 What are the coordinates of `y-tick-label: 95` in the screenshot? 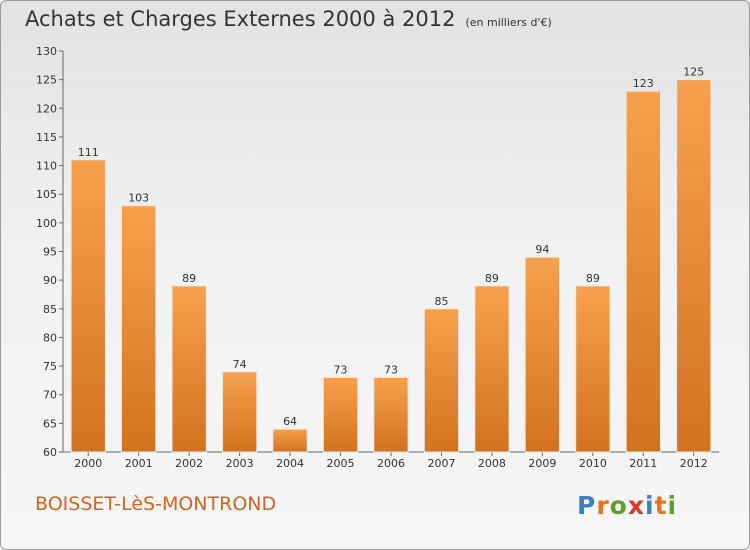 It's located at (50, 252).